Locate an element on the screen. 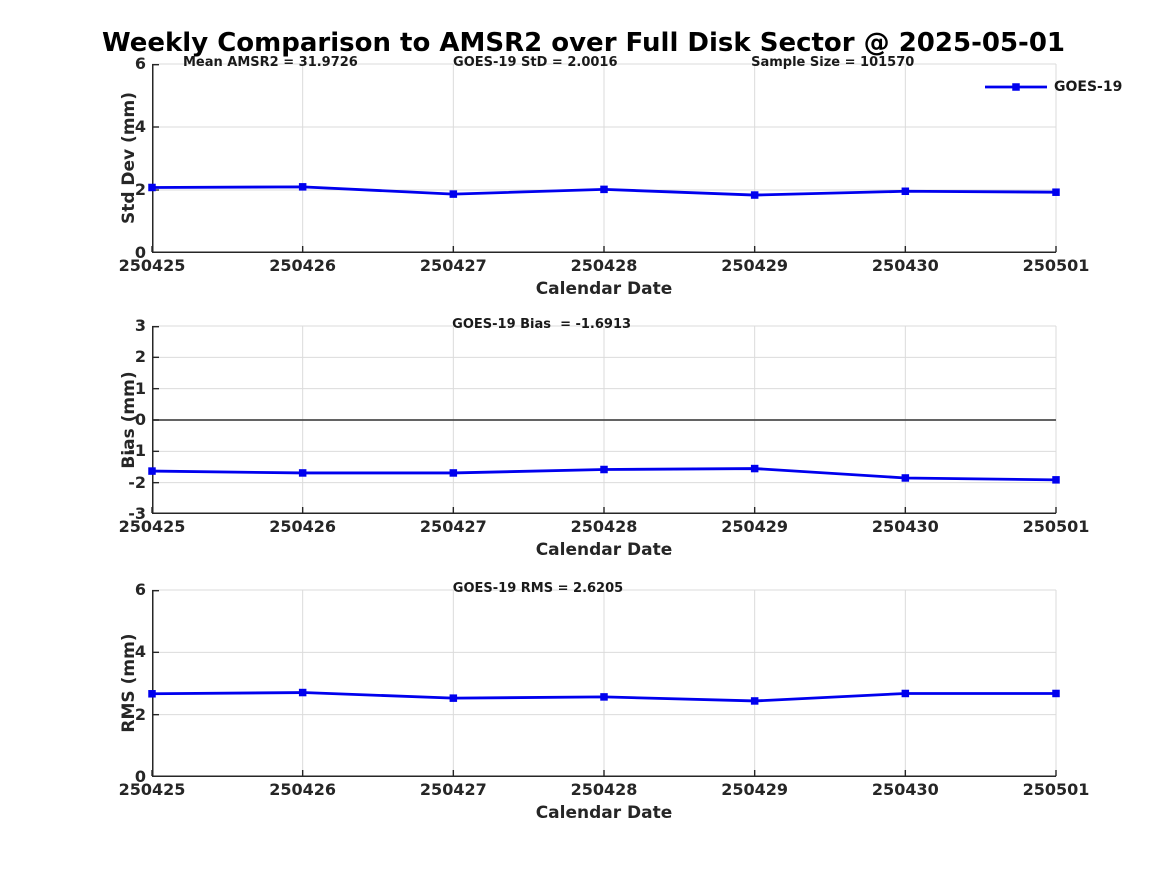 This screenshot has width=1167, height=875. stat-annotation: GOES-19 RMS = 2.6205 is located at coordinates (538, 588).